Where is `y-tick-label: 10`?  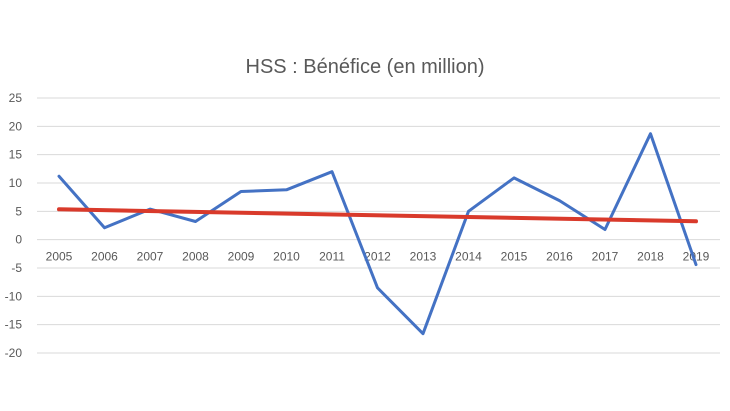 y-tick-label: 10 is located at coordinates (16, 183).